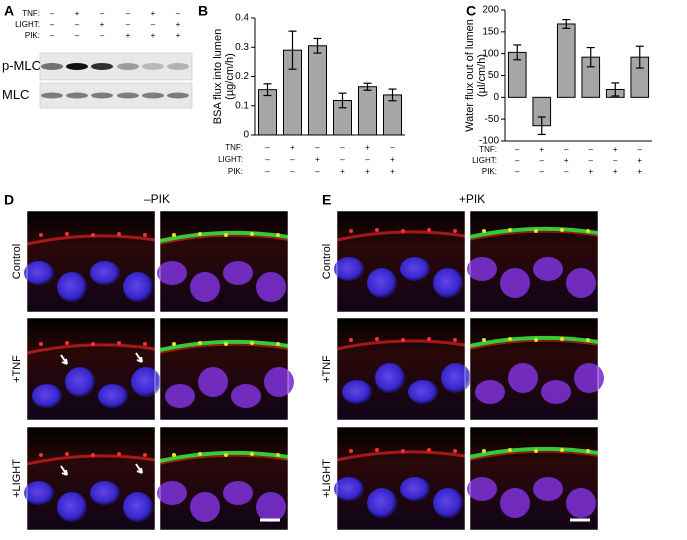 This screenshot has width=687, height=540. What do you see at coordinates (242, 47) in the screenshot?
I see `y-tick-label: 0.3` at bounding box center [242, 47].